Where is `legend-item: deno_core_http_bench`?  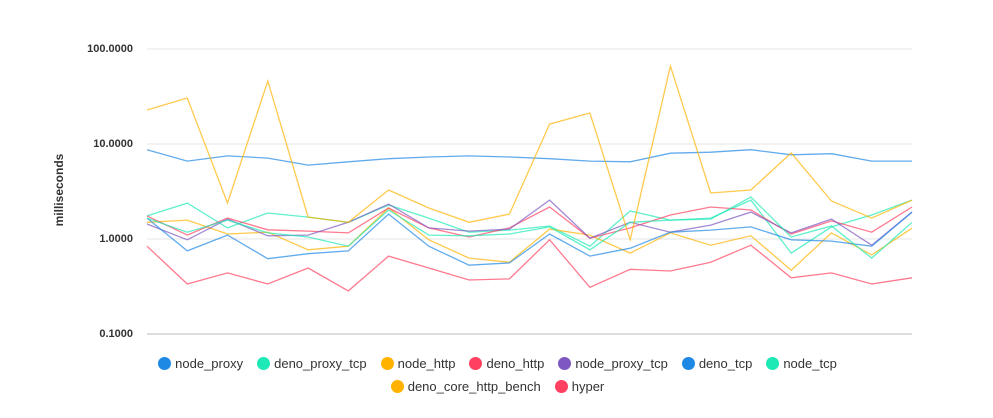 legend-item: deno_core_http_bench is located at coordinates (465, 386).